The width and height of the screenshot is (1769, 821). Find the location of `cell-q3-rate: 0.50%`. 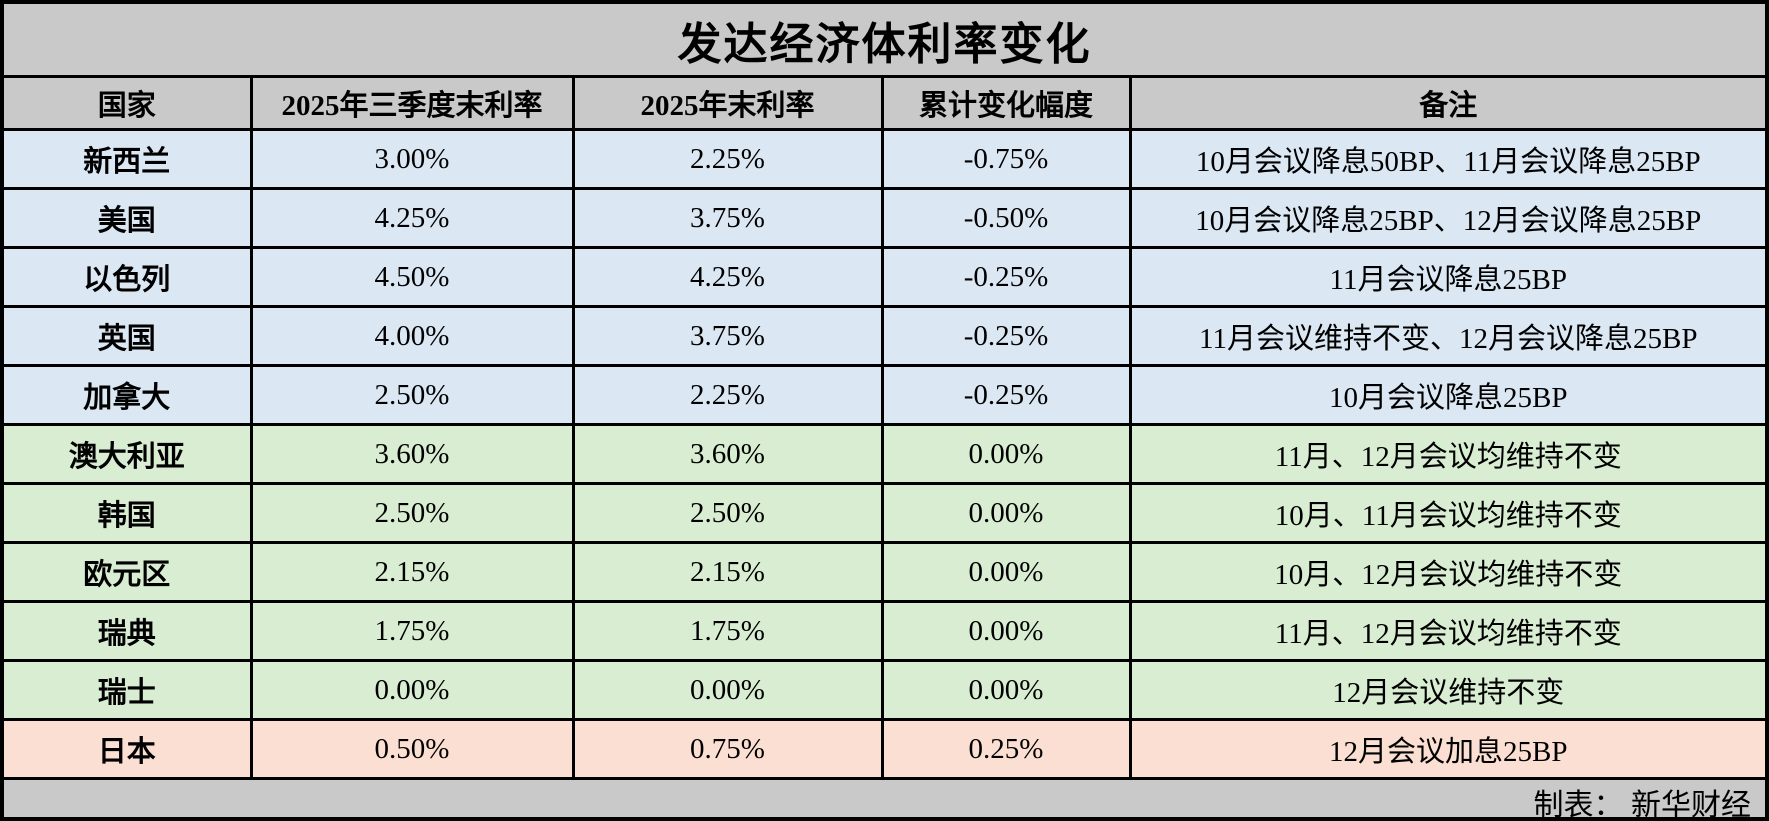

cell-q3-rate: 0.50% is located at coordinates (412, 749).